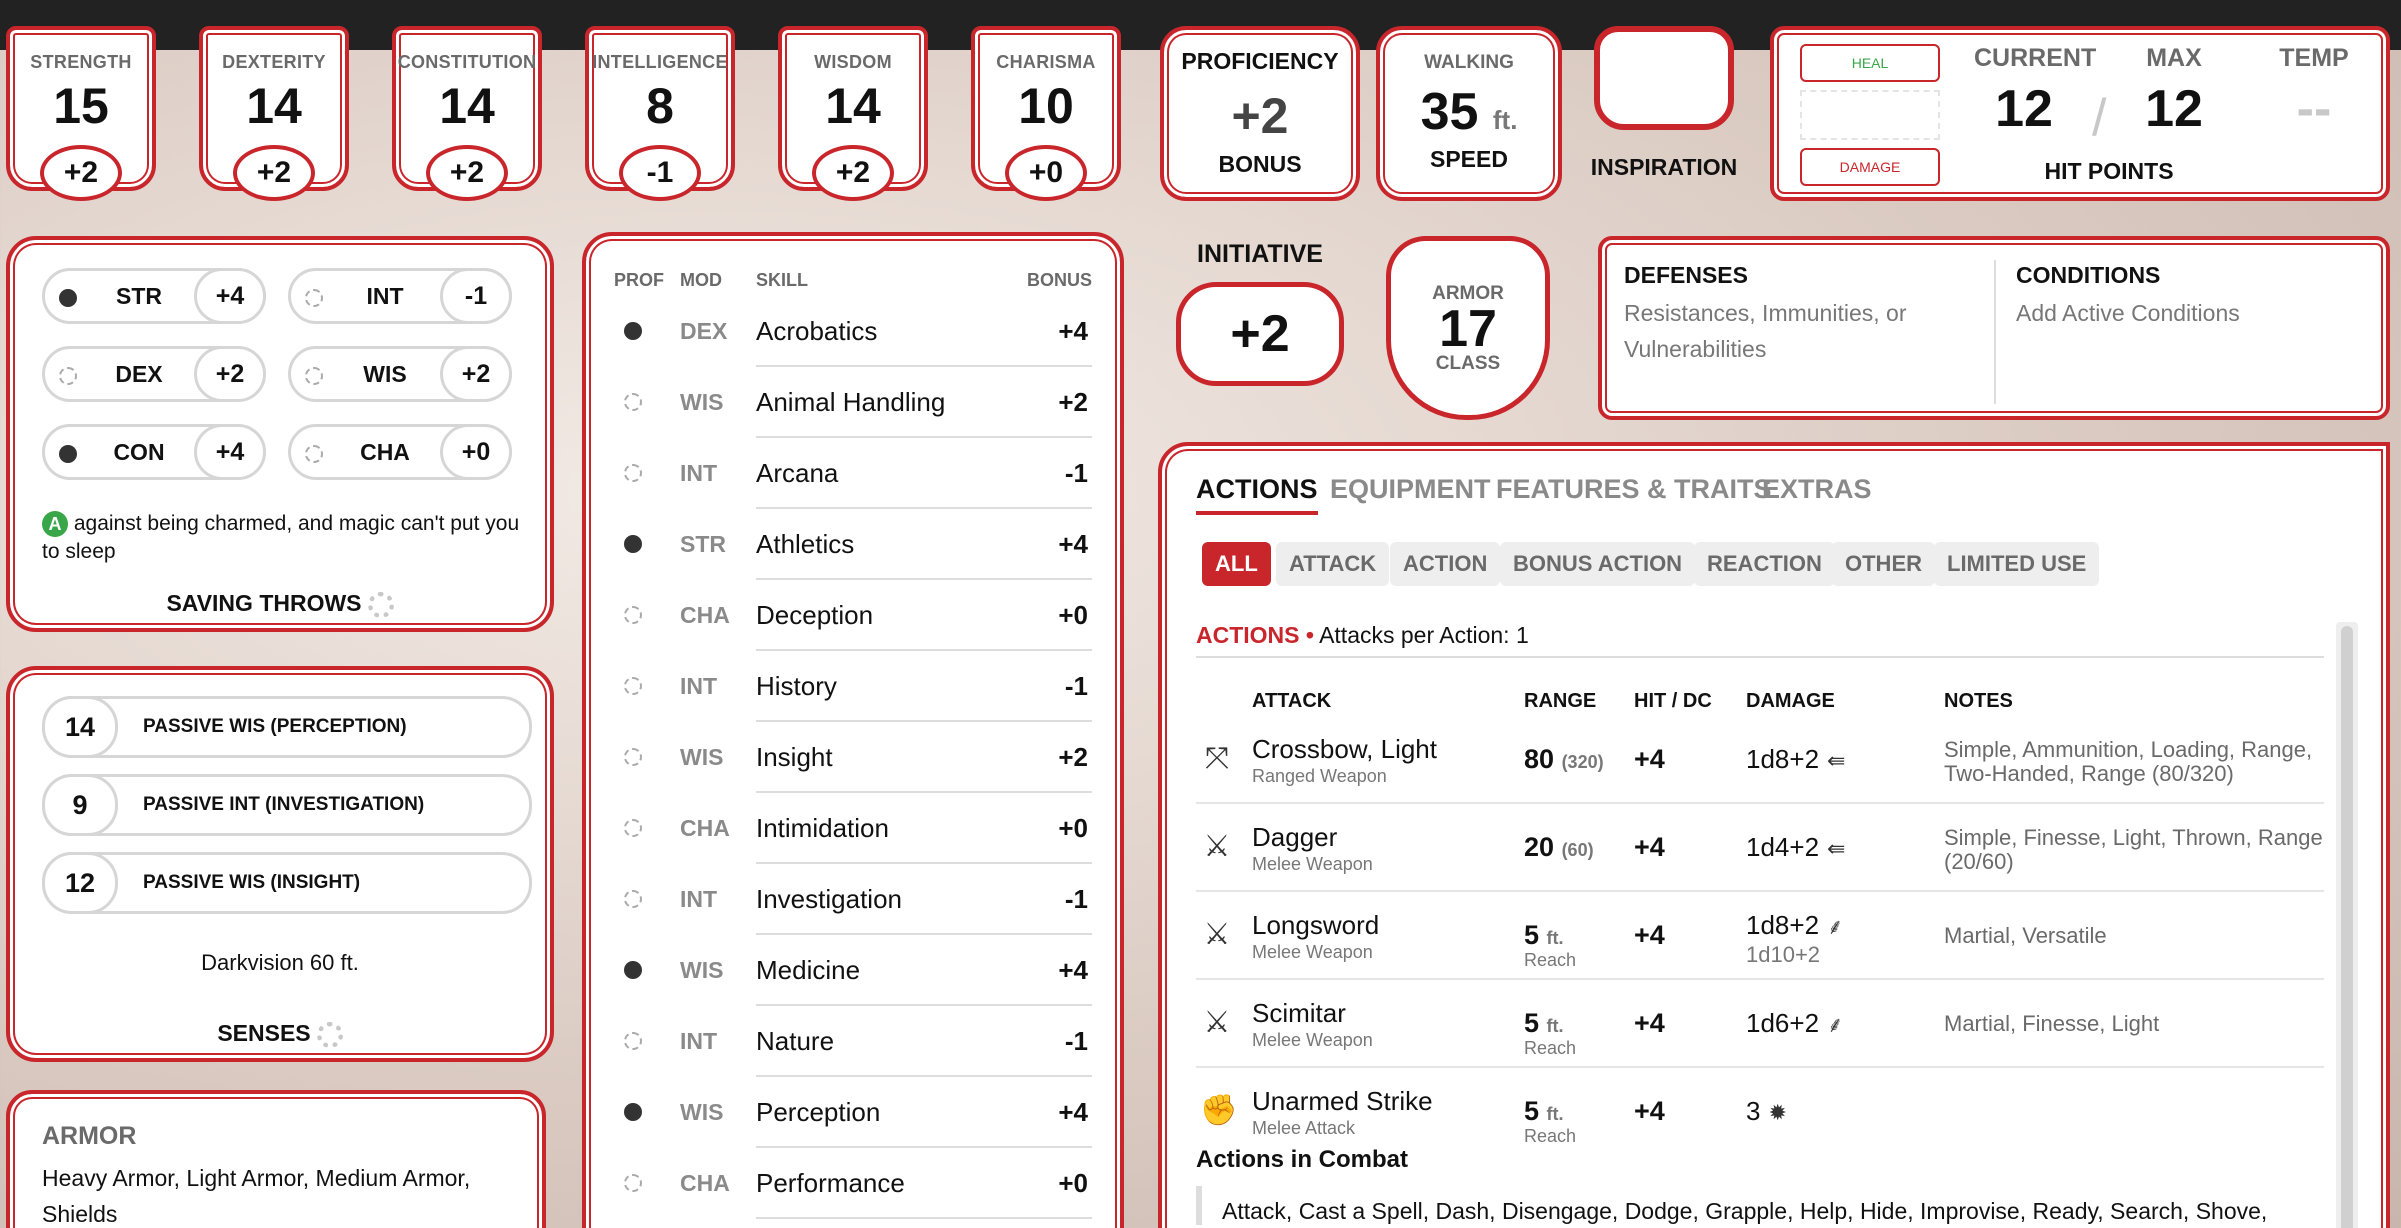 Image resolution: width=2401 pixels, height=1228 pixels. Describe the element at coordinates (702, 757) in the screenshot. I see `skill-mod: WIS` at that location.